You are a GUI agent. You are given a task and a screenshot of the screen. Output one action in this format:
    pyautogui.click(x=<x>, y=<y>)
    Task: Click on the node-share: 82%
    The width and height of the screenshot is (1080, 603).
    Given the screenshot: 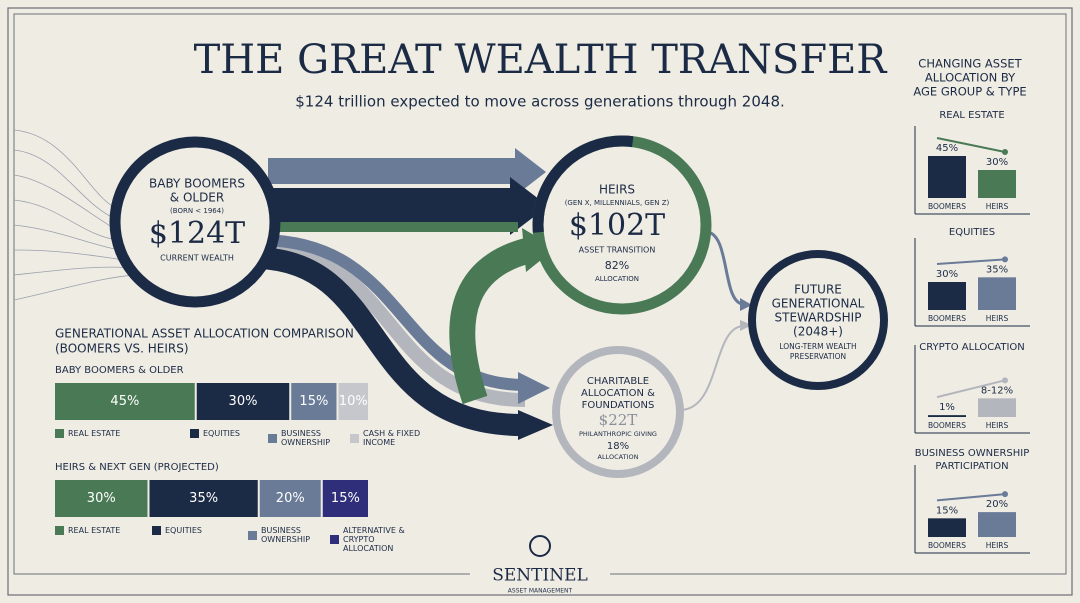 What is the action you would take?
    pyautogui.click(x=617, y=265)
    